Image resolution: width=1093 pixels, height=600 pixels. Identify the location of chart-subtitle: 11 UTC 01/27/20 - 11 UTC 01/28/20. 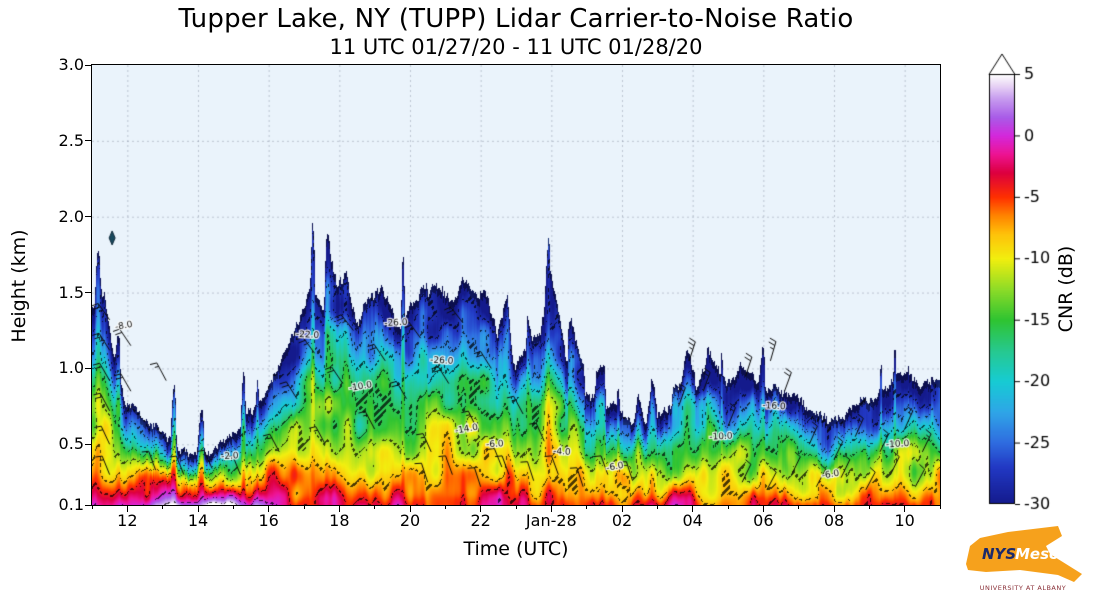
(516, 47).